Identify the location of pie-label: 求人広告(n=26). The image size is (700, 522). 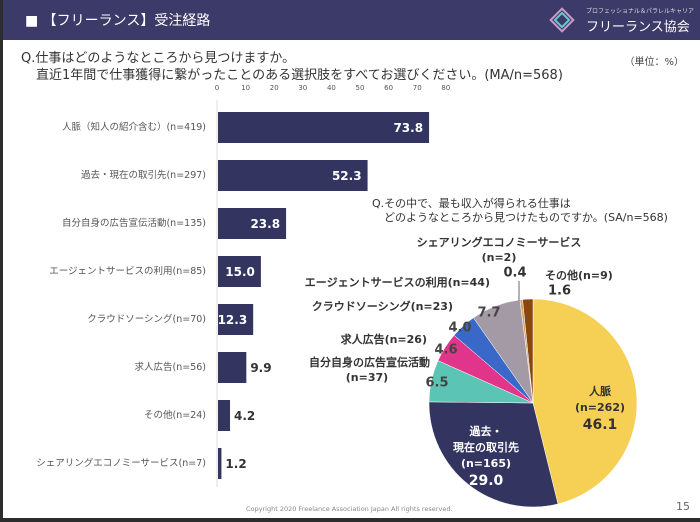
(384, 339).